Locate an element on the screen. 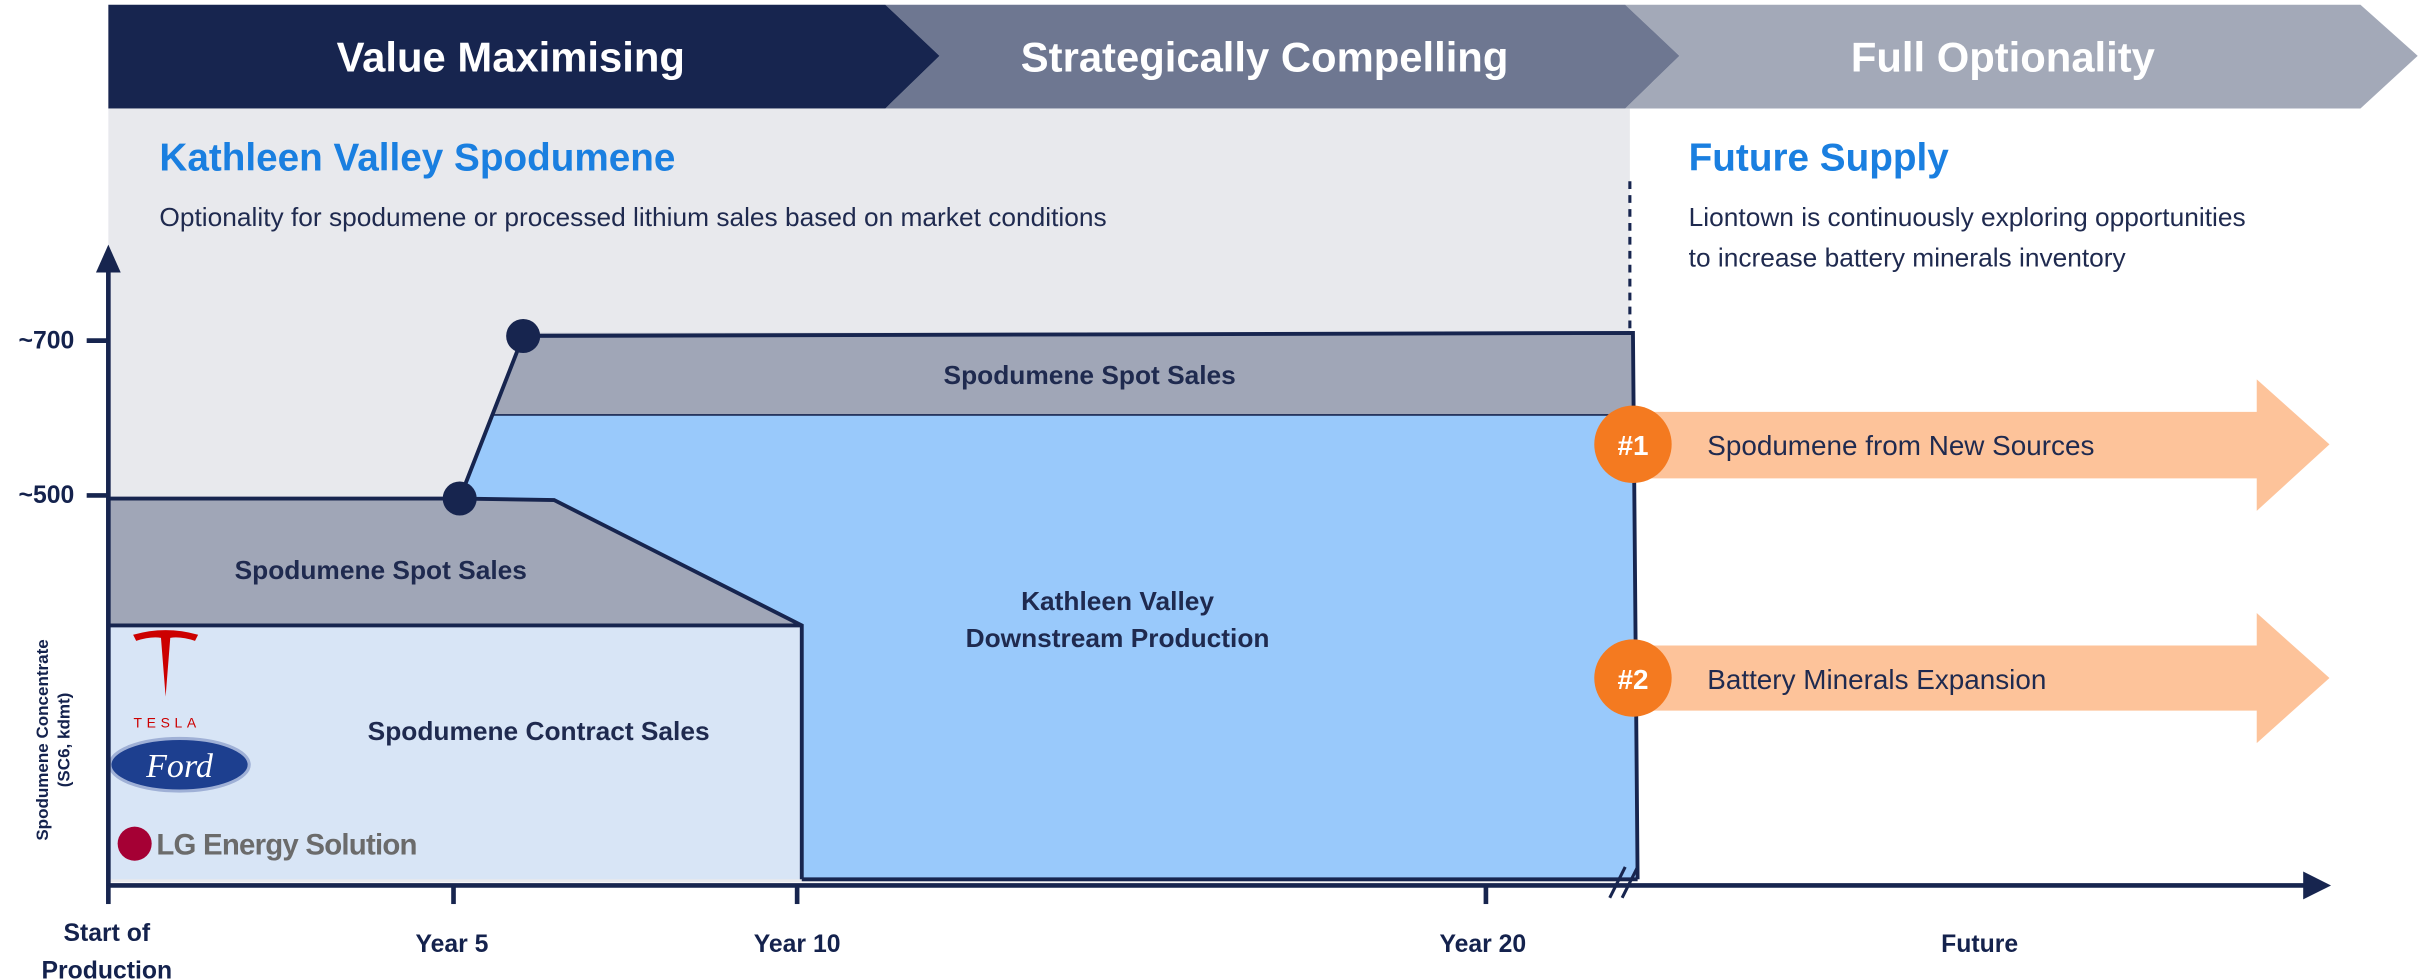  x-label: Future is located at coordinates (1979, 944).